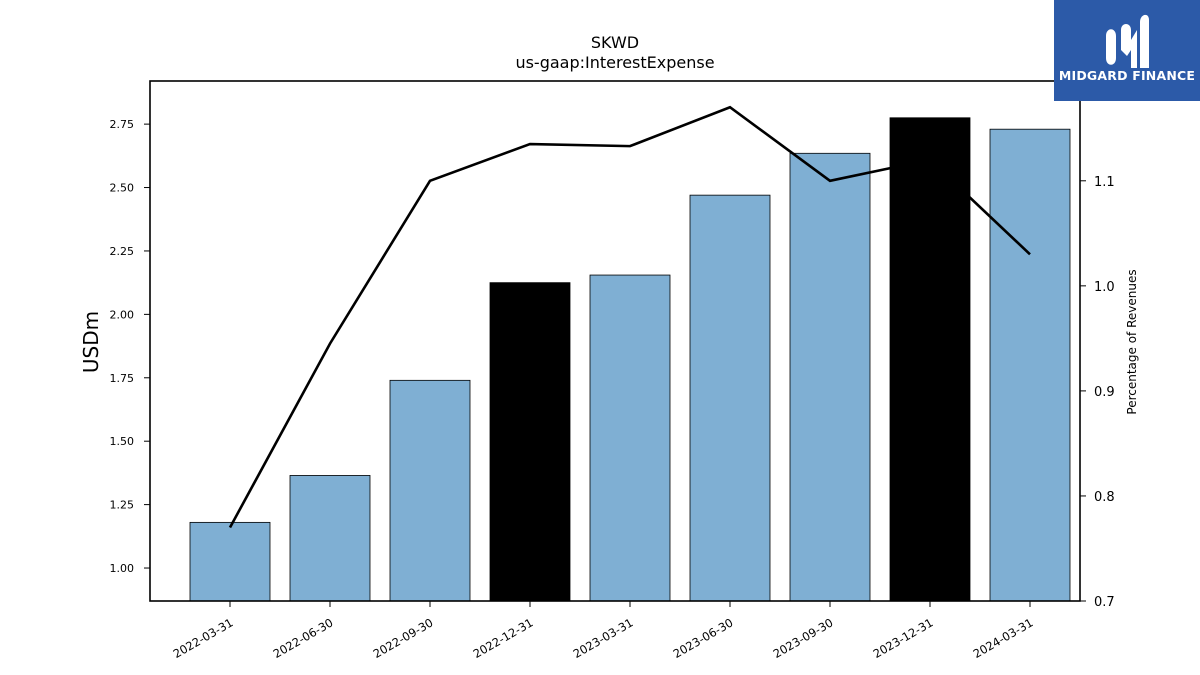  I want to click on x-tick-label: 2023-09-30, so click(803, 638).